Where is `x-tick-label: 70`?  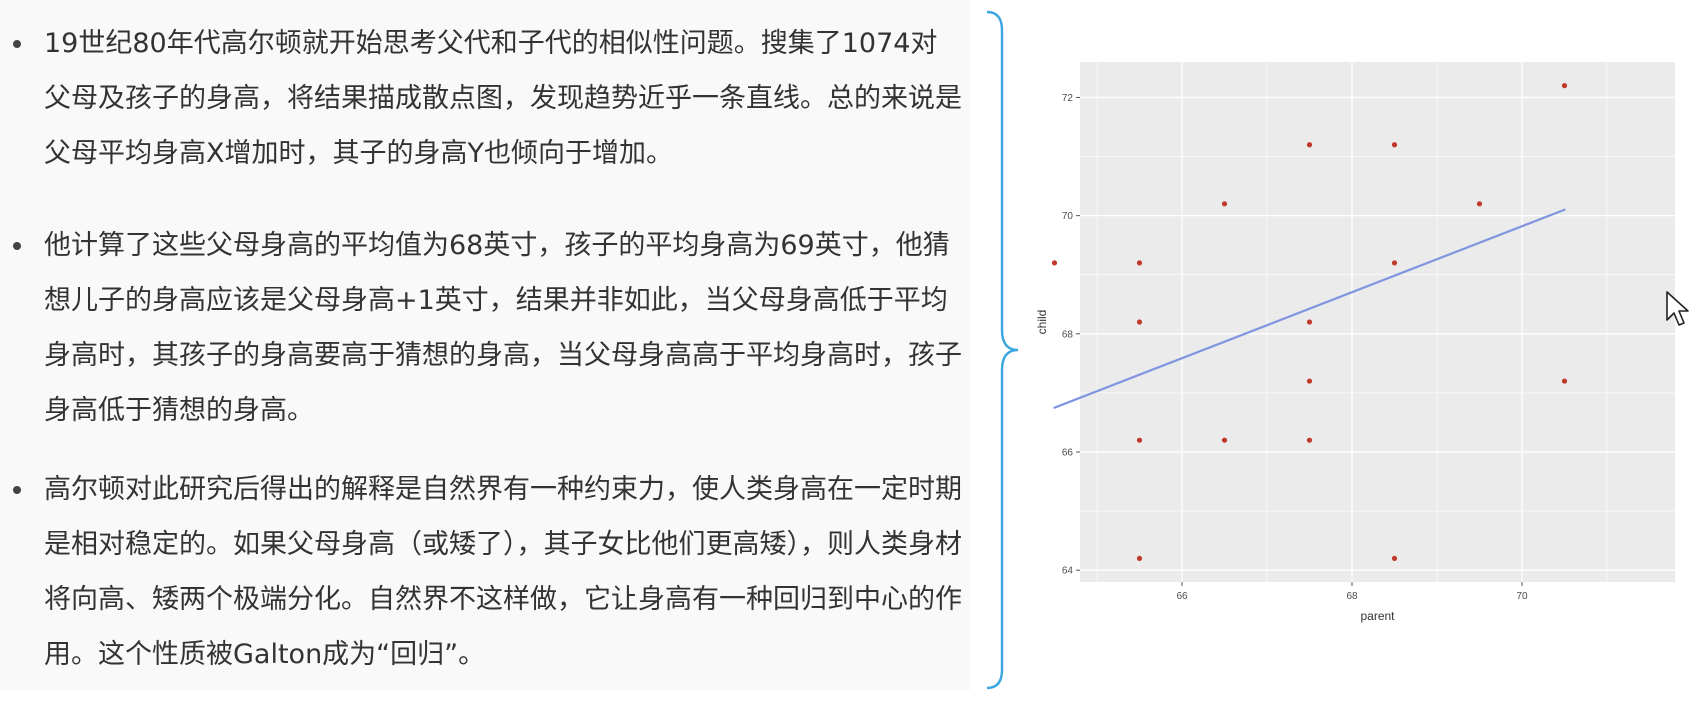 x-tick-label: 70 is located at coordinates (1522, 596).